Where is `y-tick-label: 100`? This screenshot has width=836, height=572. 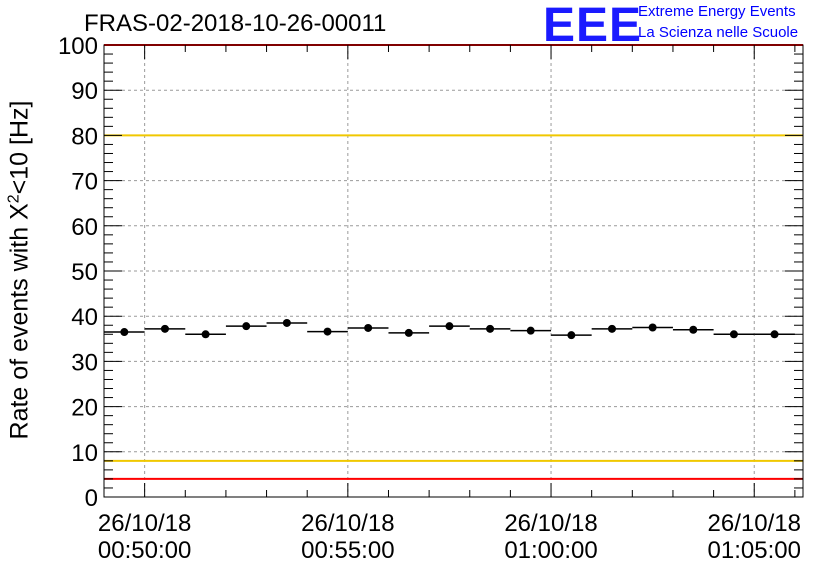 y-tick-label: 100 is located at coordinates (78, 46).